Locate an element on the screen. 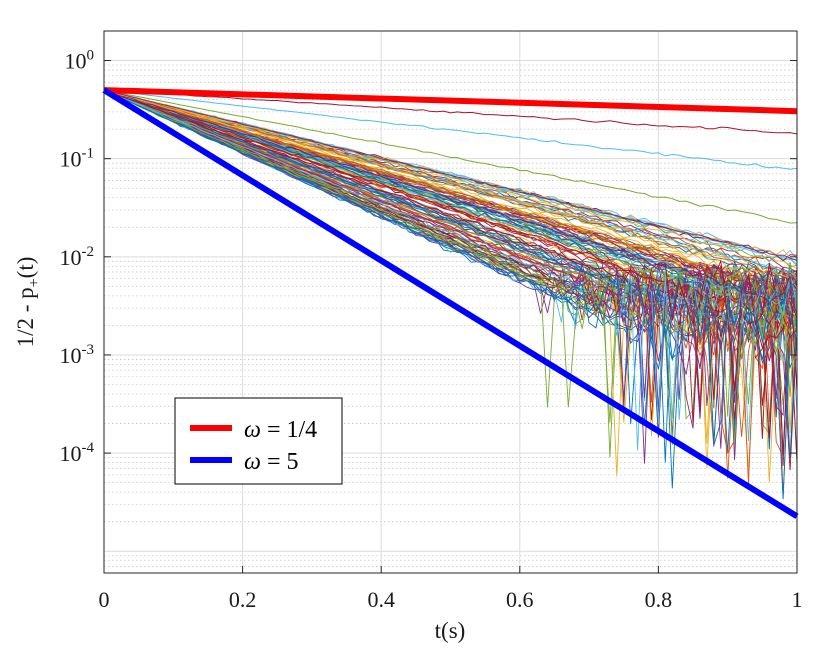  x-tick-label: 0.4 is located at coordinates (381, 599).